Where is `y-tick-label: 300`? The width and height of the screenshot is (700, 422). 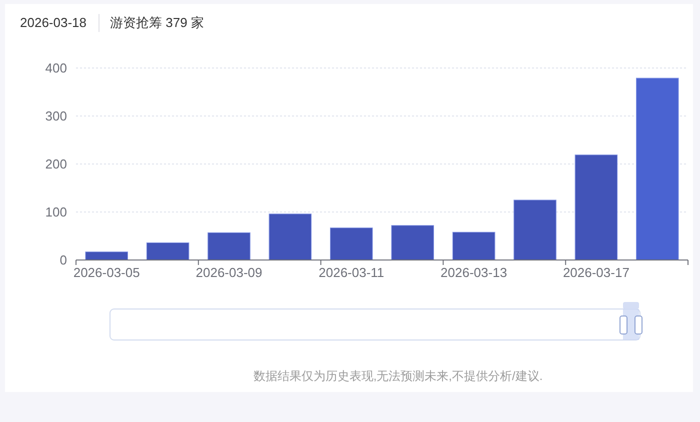 y-tick-label: 300 is located at coordinates (56, 116).